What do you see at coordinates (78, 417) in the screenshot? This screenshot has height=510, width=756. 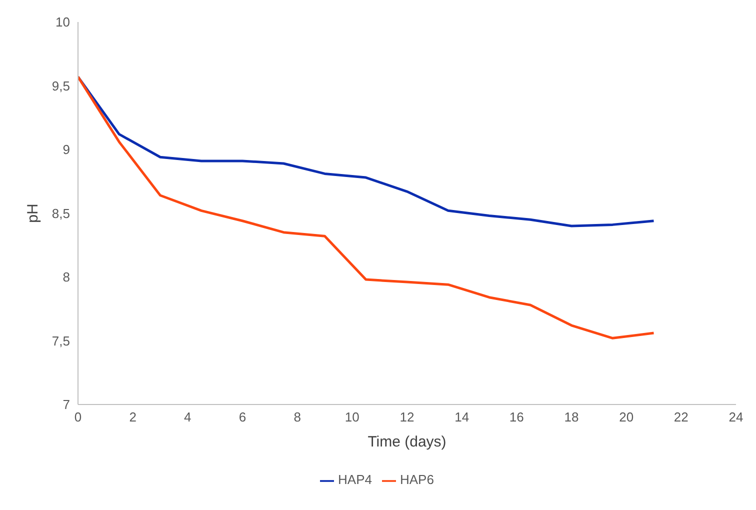 I see `x-tick-label: 0` at bounding box center [78, 417].